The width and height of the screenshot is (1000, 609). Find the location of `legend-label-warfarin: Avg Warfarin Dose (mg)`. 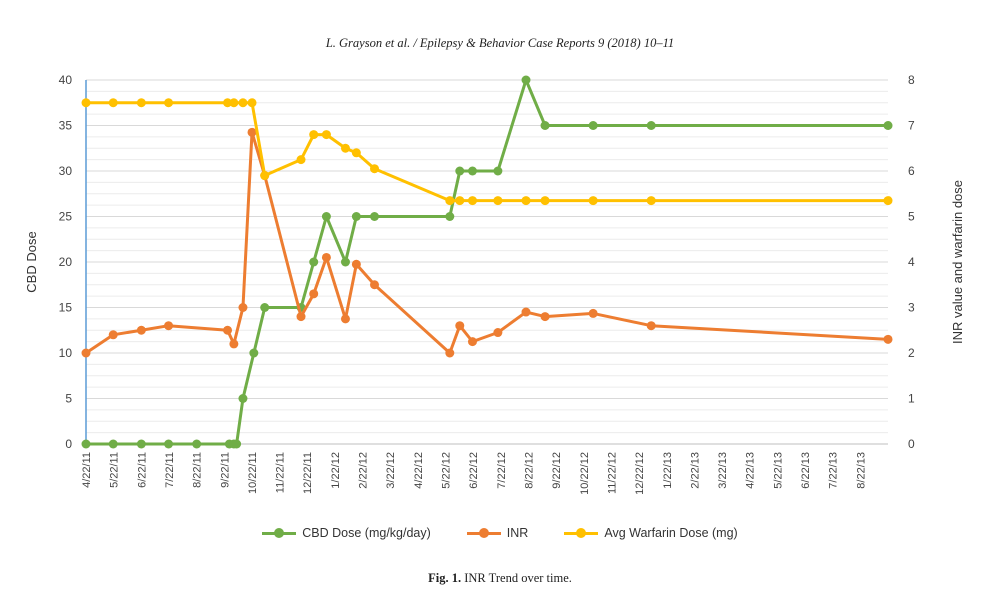

legend-label-warfarin: Avg Warfarin Dose (mg) is located at coordinates (671, 533).